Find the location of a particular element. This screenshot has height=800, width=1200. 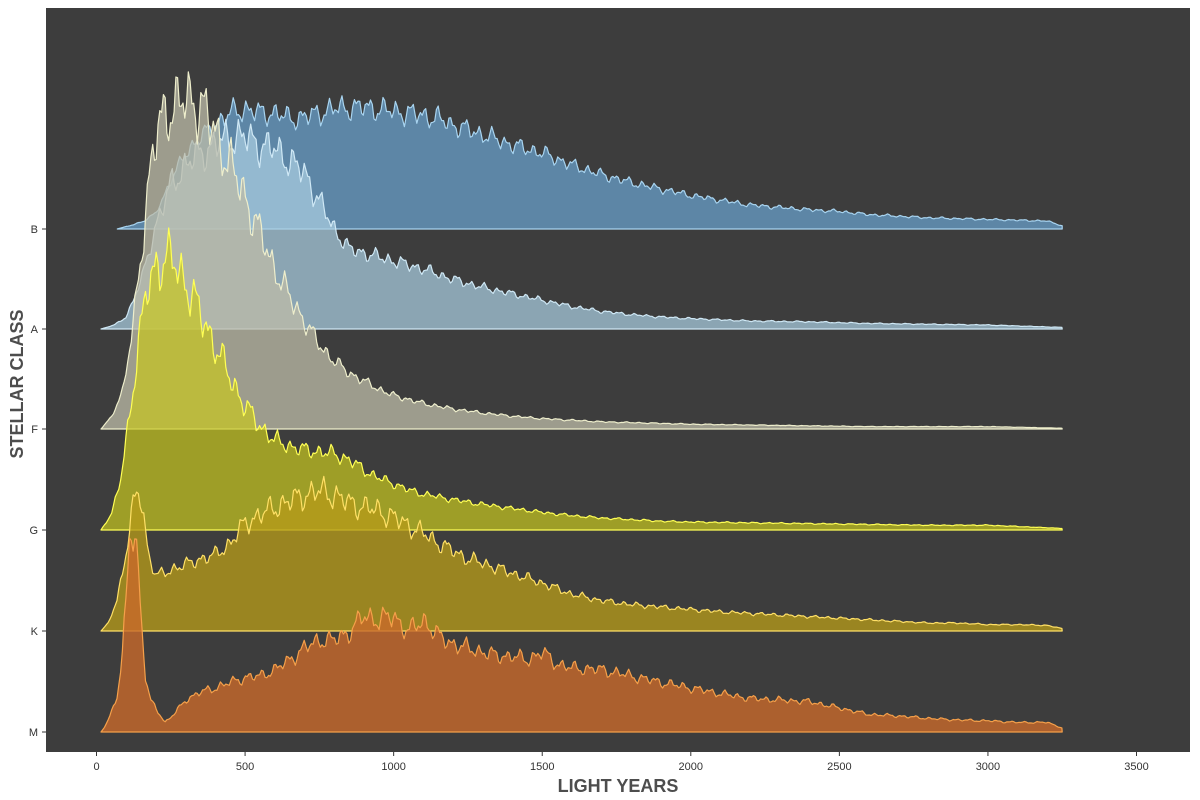

y-tick-label: F is located at coordinates (34, 430).